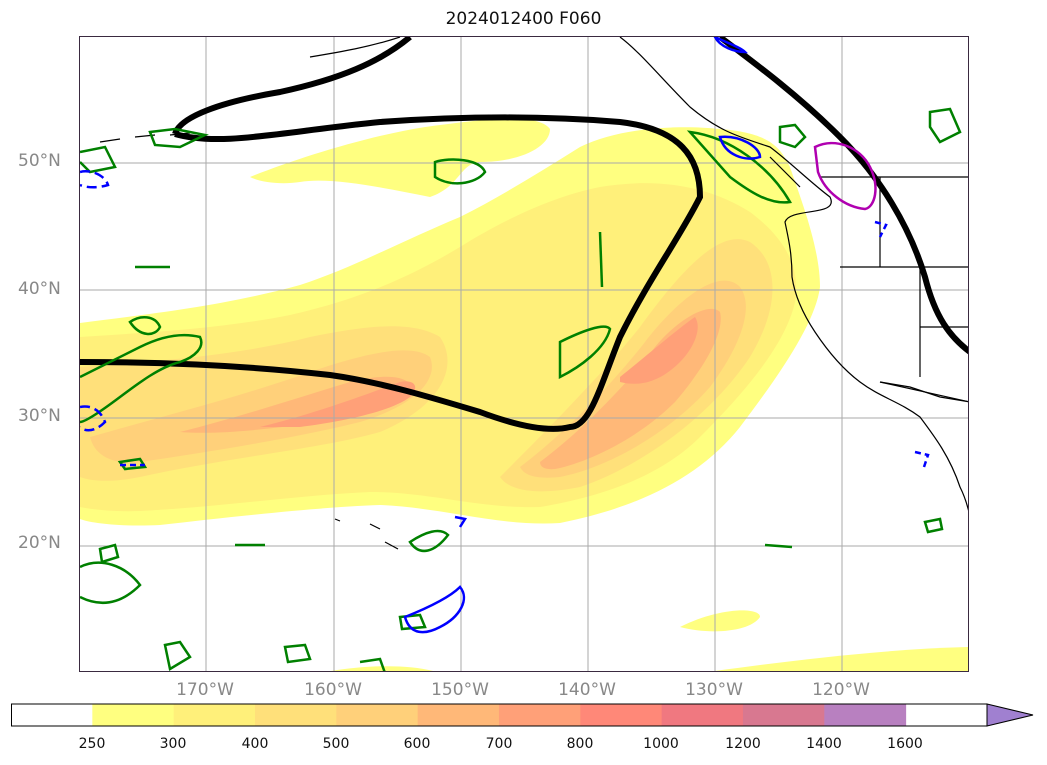  What do you see at coordinates (39, 161) in the screenshot?
I see `lat-label-50n: 50°N` at bounding box center [39, 161].